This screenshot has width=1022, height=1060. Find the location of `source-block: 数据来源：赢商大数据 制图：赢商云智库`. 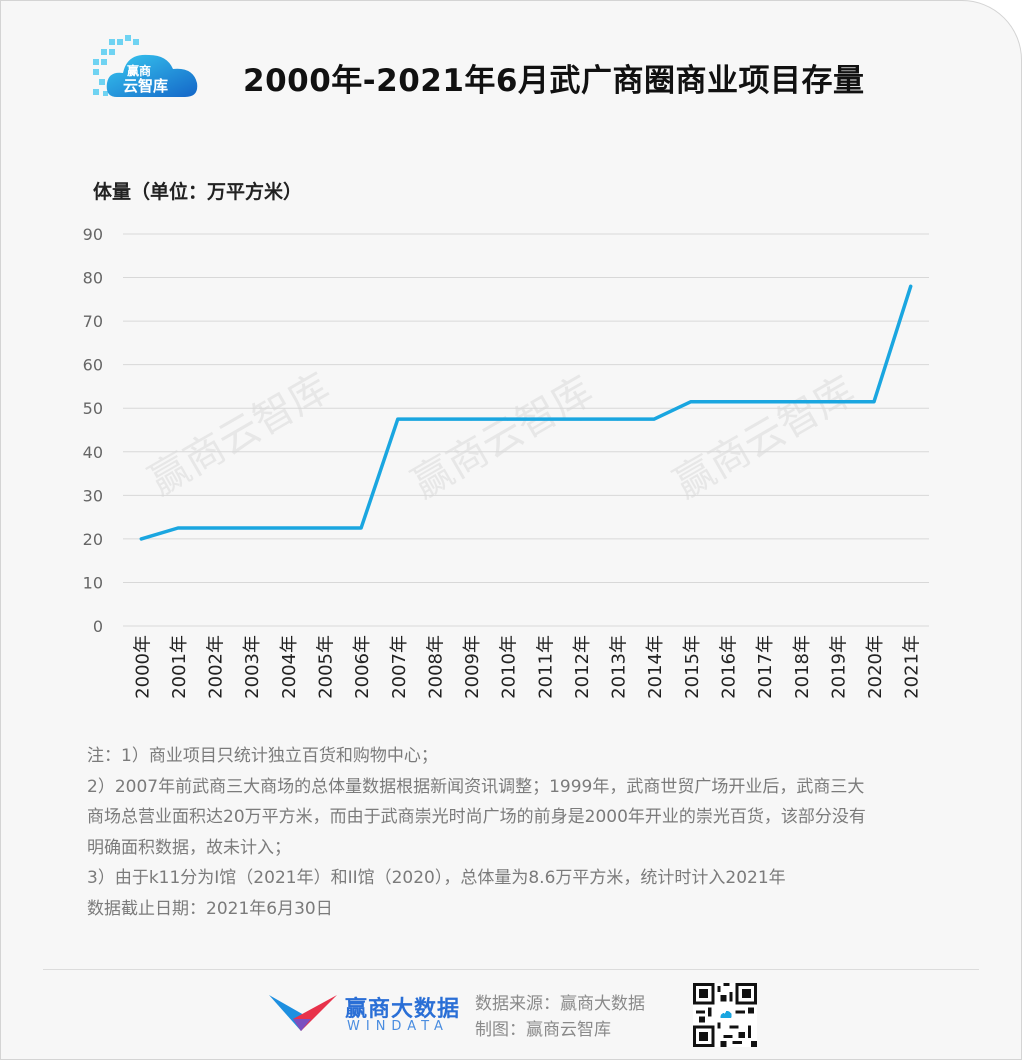

source-block: 数据来源：赢商大数据 制图：赢商云智库 is located at coordinates (560, 1017).